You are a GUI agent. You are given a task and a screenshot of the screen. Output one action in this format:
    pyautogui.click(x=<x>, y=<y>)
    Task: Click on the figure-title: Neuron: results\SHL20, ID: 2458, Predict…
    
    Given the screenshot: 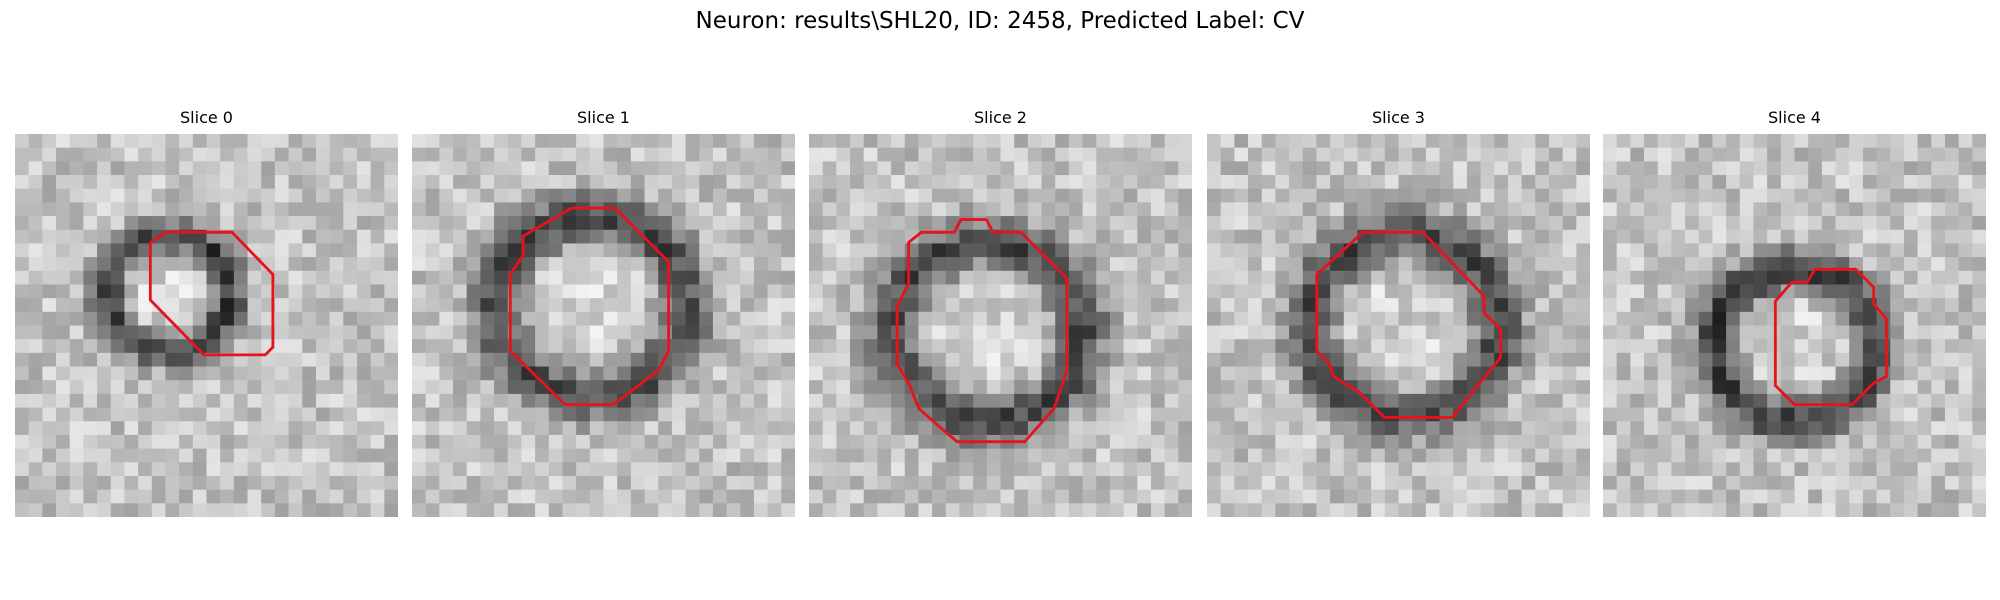 What is the action you would take?
    pyautogui.click(x=1000, y=21)
    